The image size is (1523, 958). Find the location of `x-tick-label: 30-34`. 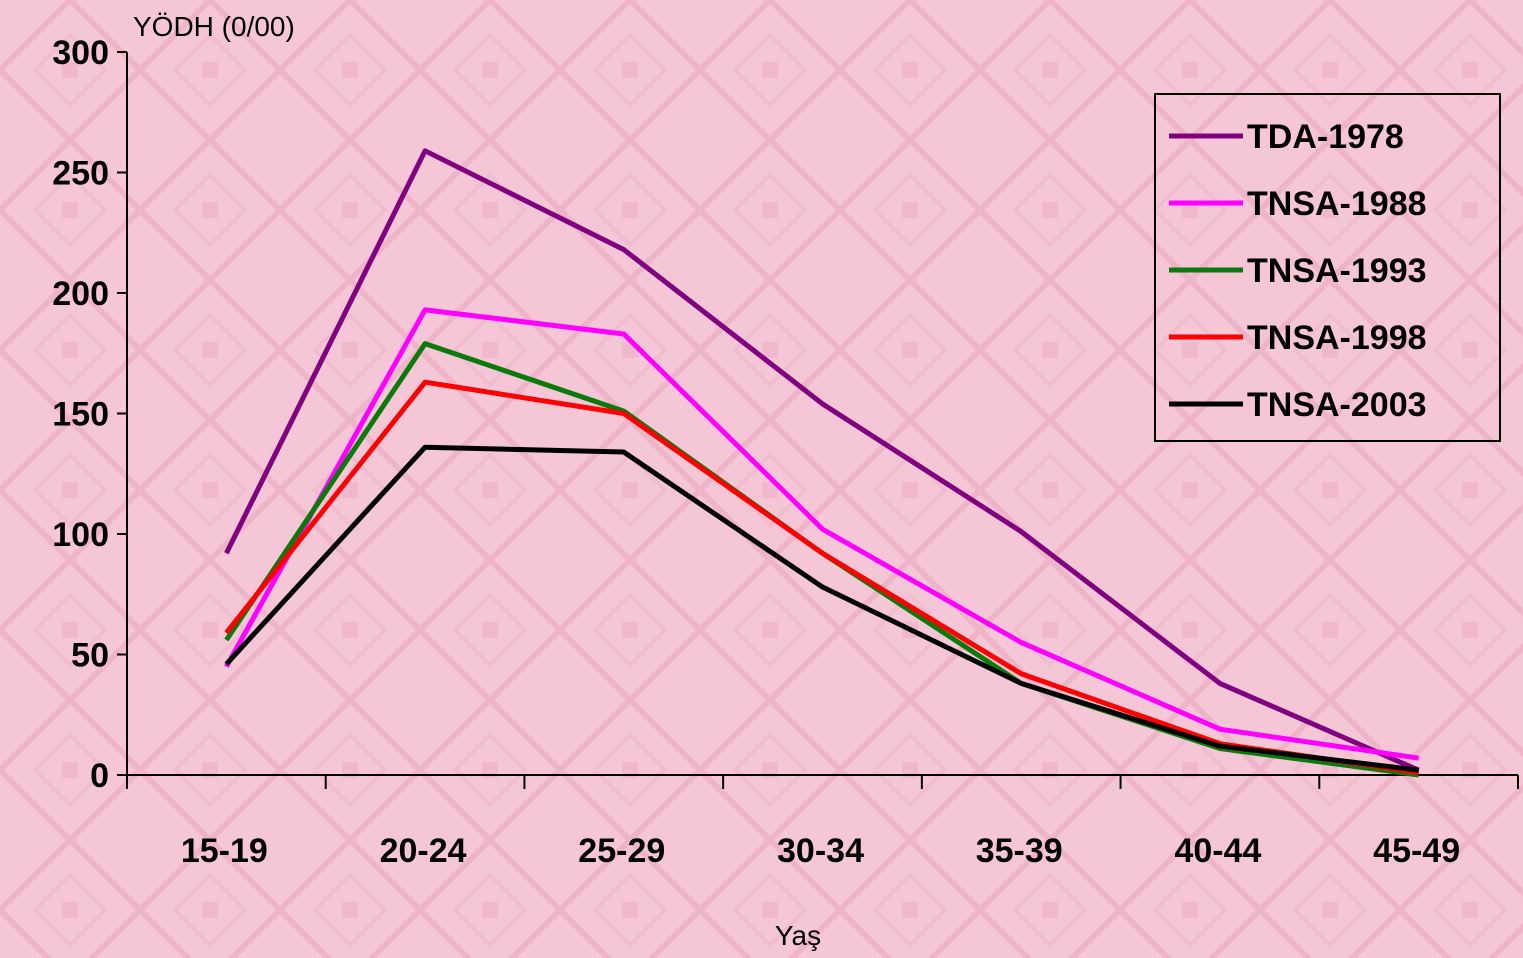

x-tick-label: 30-34 is located at coordinates (820, 851).